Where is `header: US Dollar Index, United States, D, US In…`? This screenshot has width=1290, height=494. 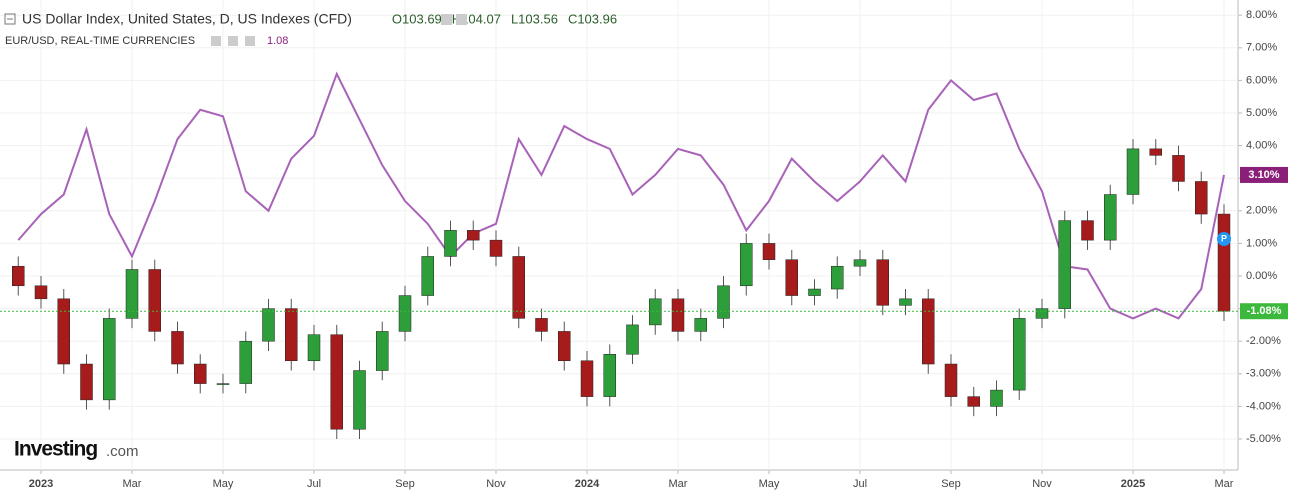
header: US Dollar Index, United States, D, US In… is located at coordinates (310, 29).